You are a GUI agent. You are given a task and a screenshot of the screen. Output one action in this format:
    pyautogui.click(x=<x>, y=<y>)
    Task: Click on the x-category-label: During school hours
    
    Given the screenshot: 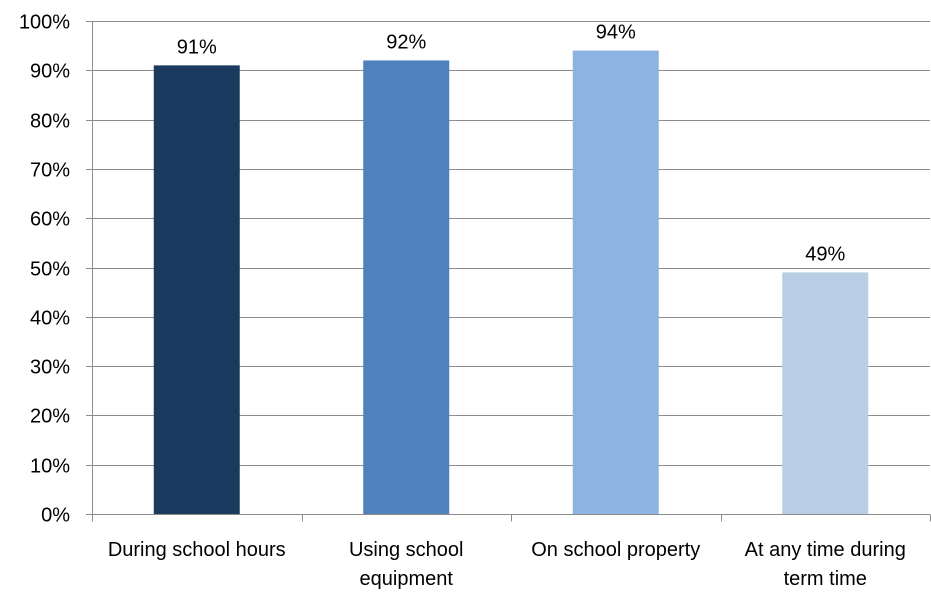 What is the action you would take?
    pyautogui.click(x=197, y=550)
    